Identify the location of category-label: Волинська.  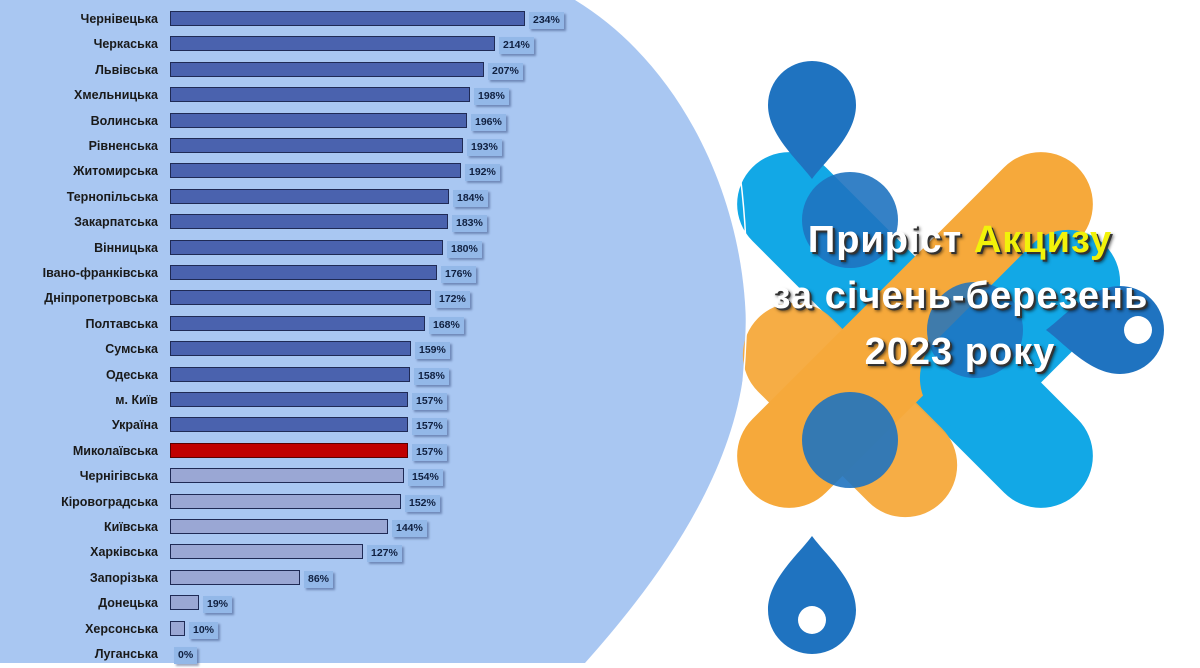
(124, 120).